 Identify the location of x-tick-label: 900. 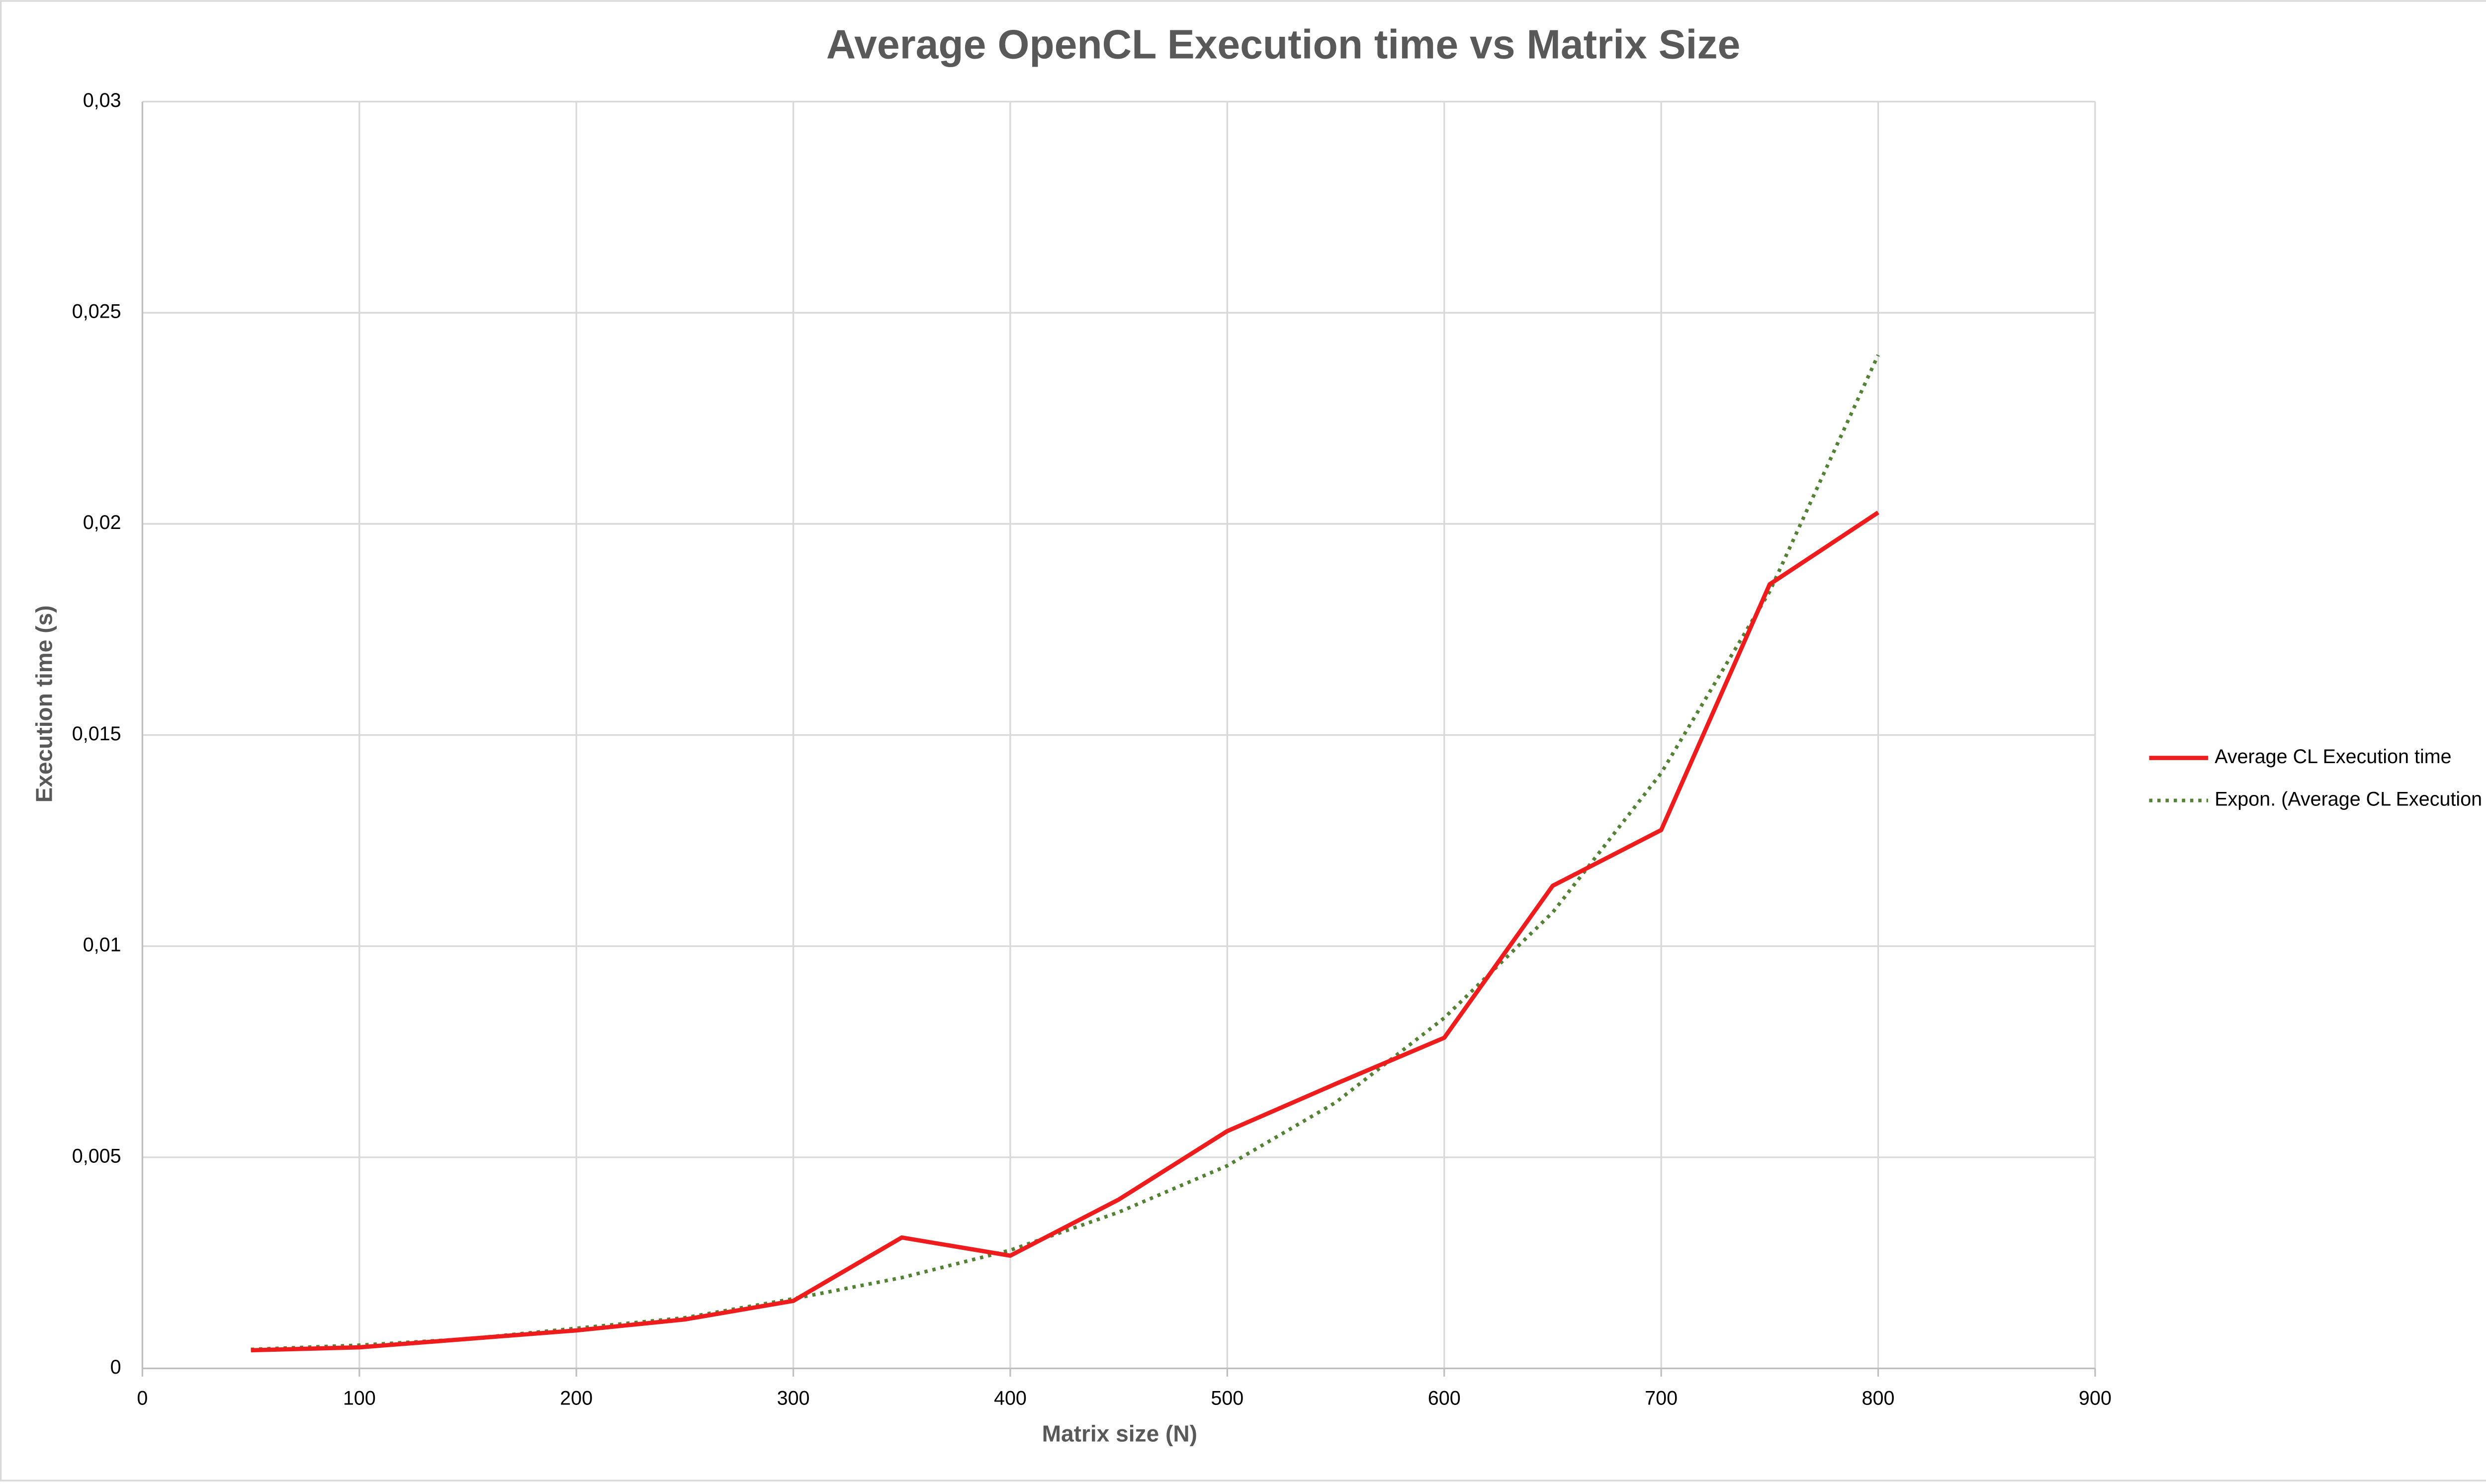
(2095, 1398).